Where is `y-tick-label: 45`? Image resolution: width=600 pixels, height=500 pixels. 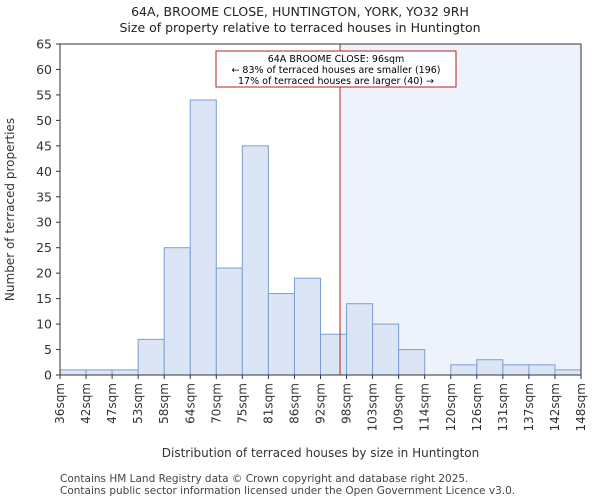
y-tick-label: 45 is located at coordinates (44, 145).